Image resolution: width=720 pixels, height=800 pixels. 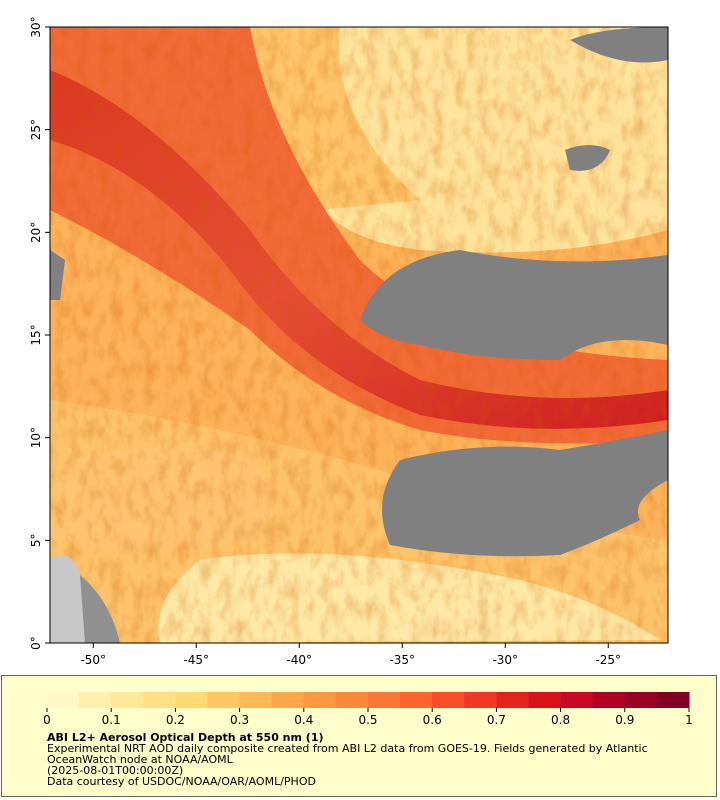 What do you see at coordinates (47, 720) in the screenshot?
I see `colorbar-tick-label: 0` at bounding box center [47, 720].